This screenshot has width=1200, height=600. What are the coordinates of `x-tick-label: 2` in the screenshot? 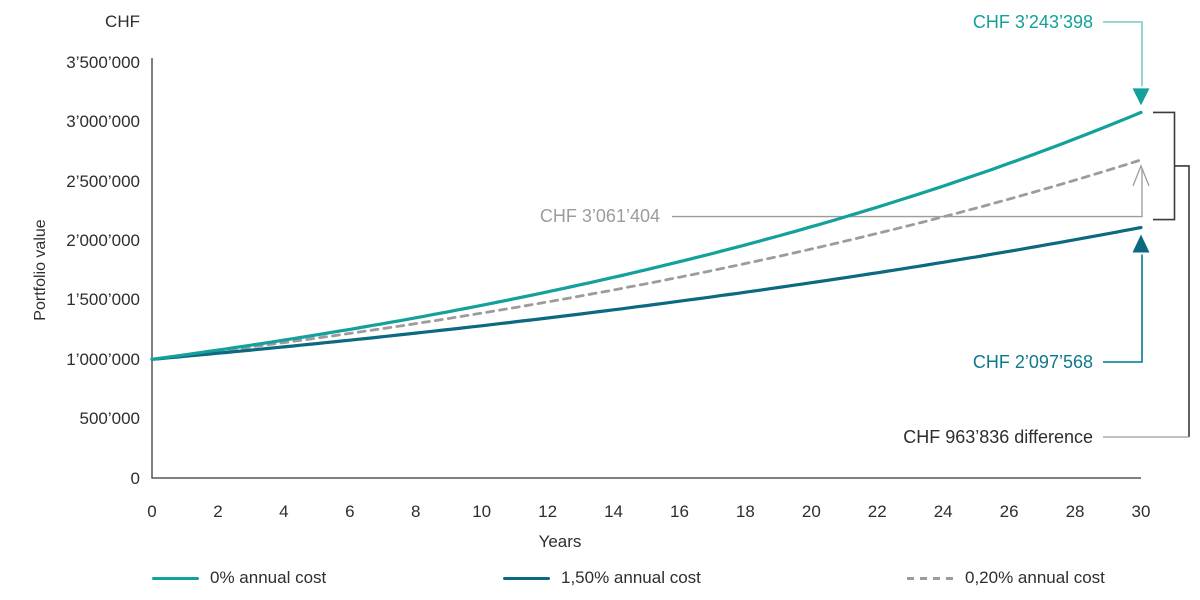 It's located at (218, 511).